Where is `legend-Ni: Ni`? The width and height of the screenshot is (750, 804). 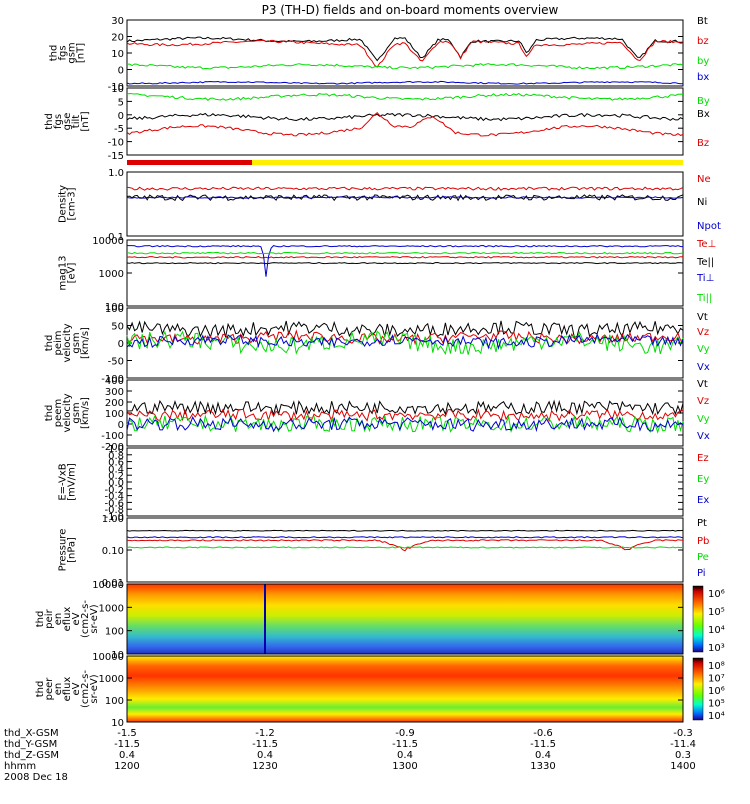
legend-Ni: Ni is located at coordinates (702, 202).